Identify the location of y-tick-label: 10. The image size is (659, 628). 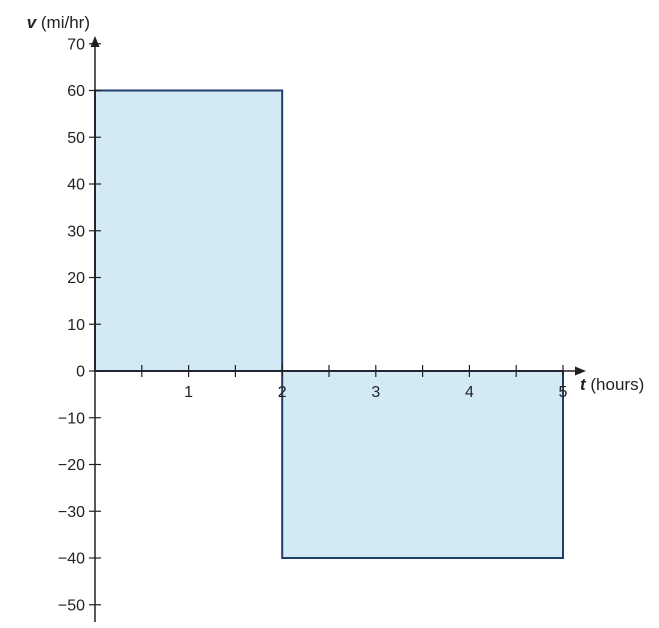
(76, 325).